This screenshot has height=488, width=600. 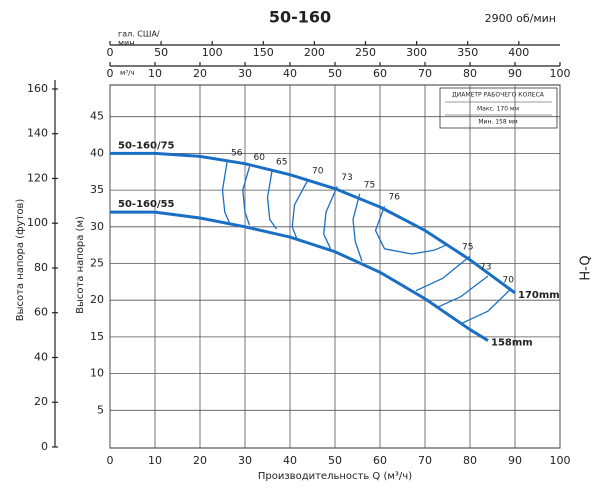 I want to click on ft-tick-label: 140, so click(x=37, y=133).